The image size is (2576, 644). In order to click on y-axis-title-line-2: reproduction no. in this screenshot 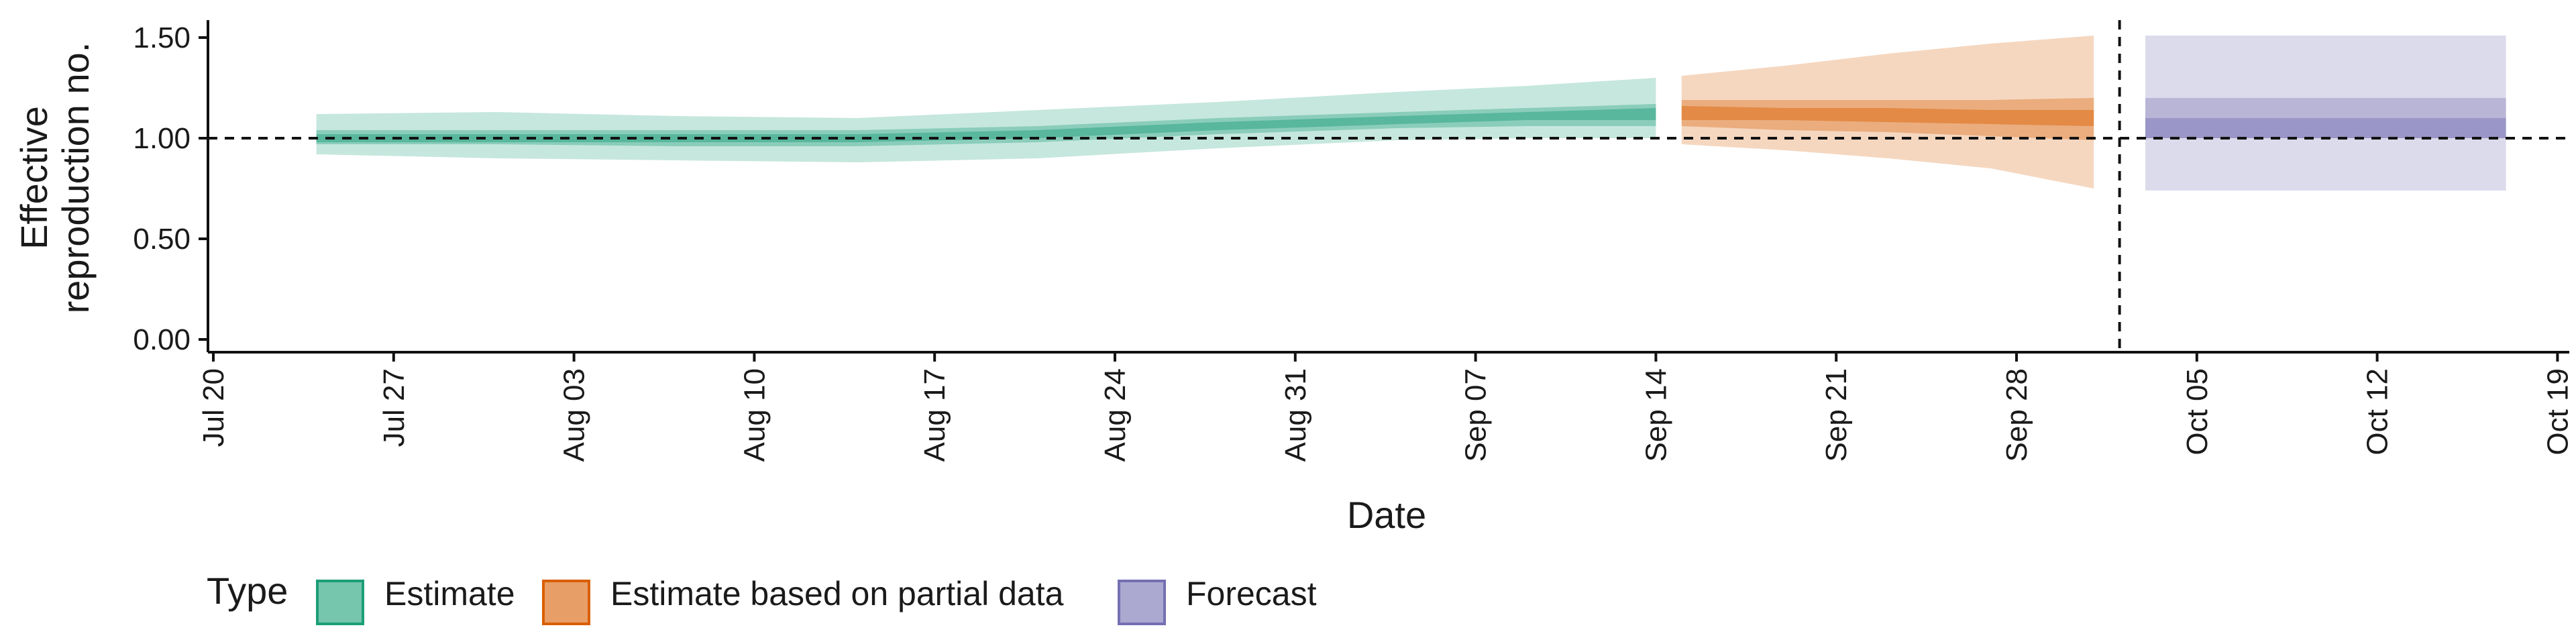, I will do `click(75, 178)`.